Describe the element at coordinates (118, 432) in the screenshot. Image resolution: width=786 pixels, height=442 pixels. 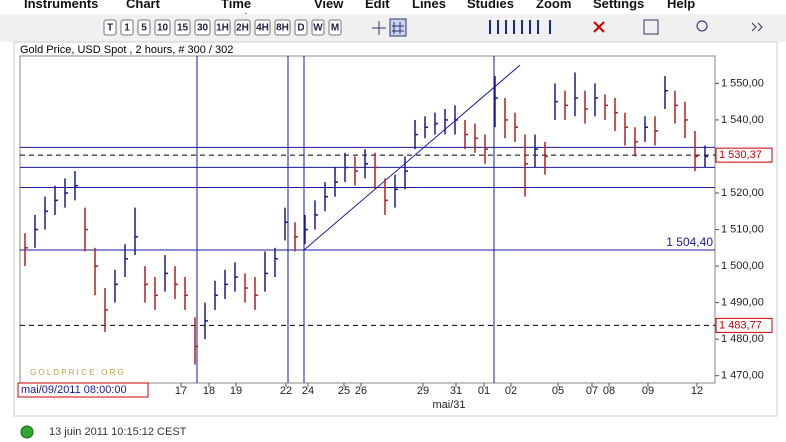
I see `status-text: 13 juin 2011 10:15:12 CEST` at that location.